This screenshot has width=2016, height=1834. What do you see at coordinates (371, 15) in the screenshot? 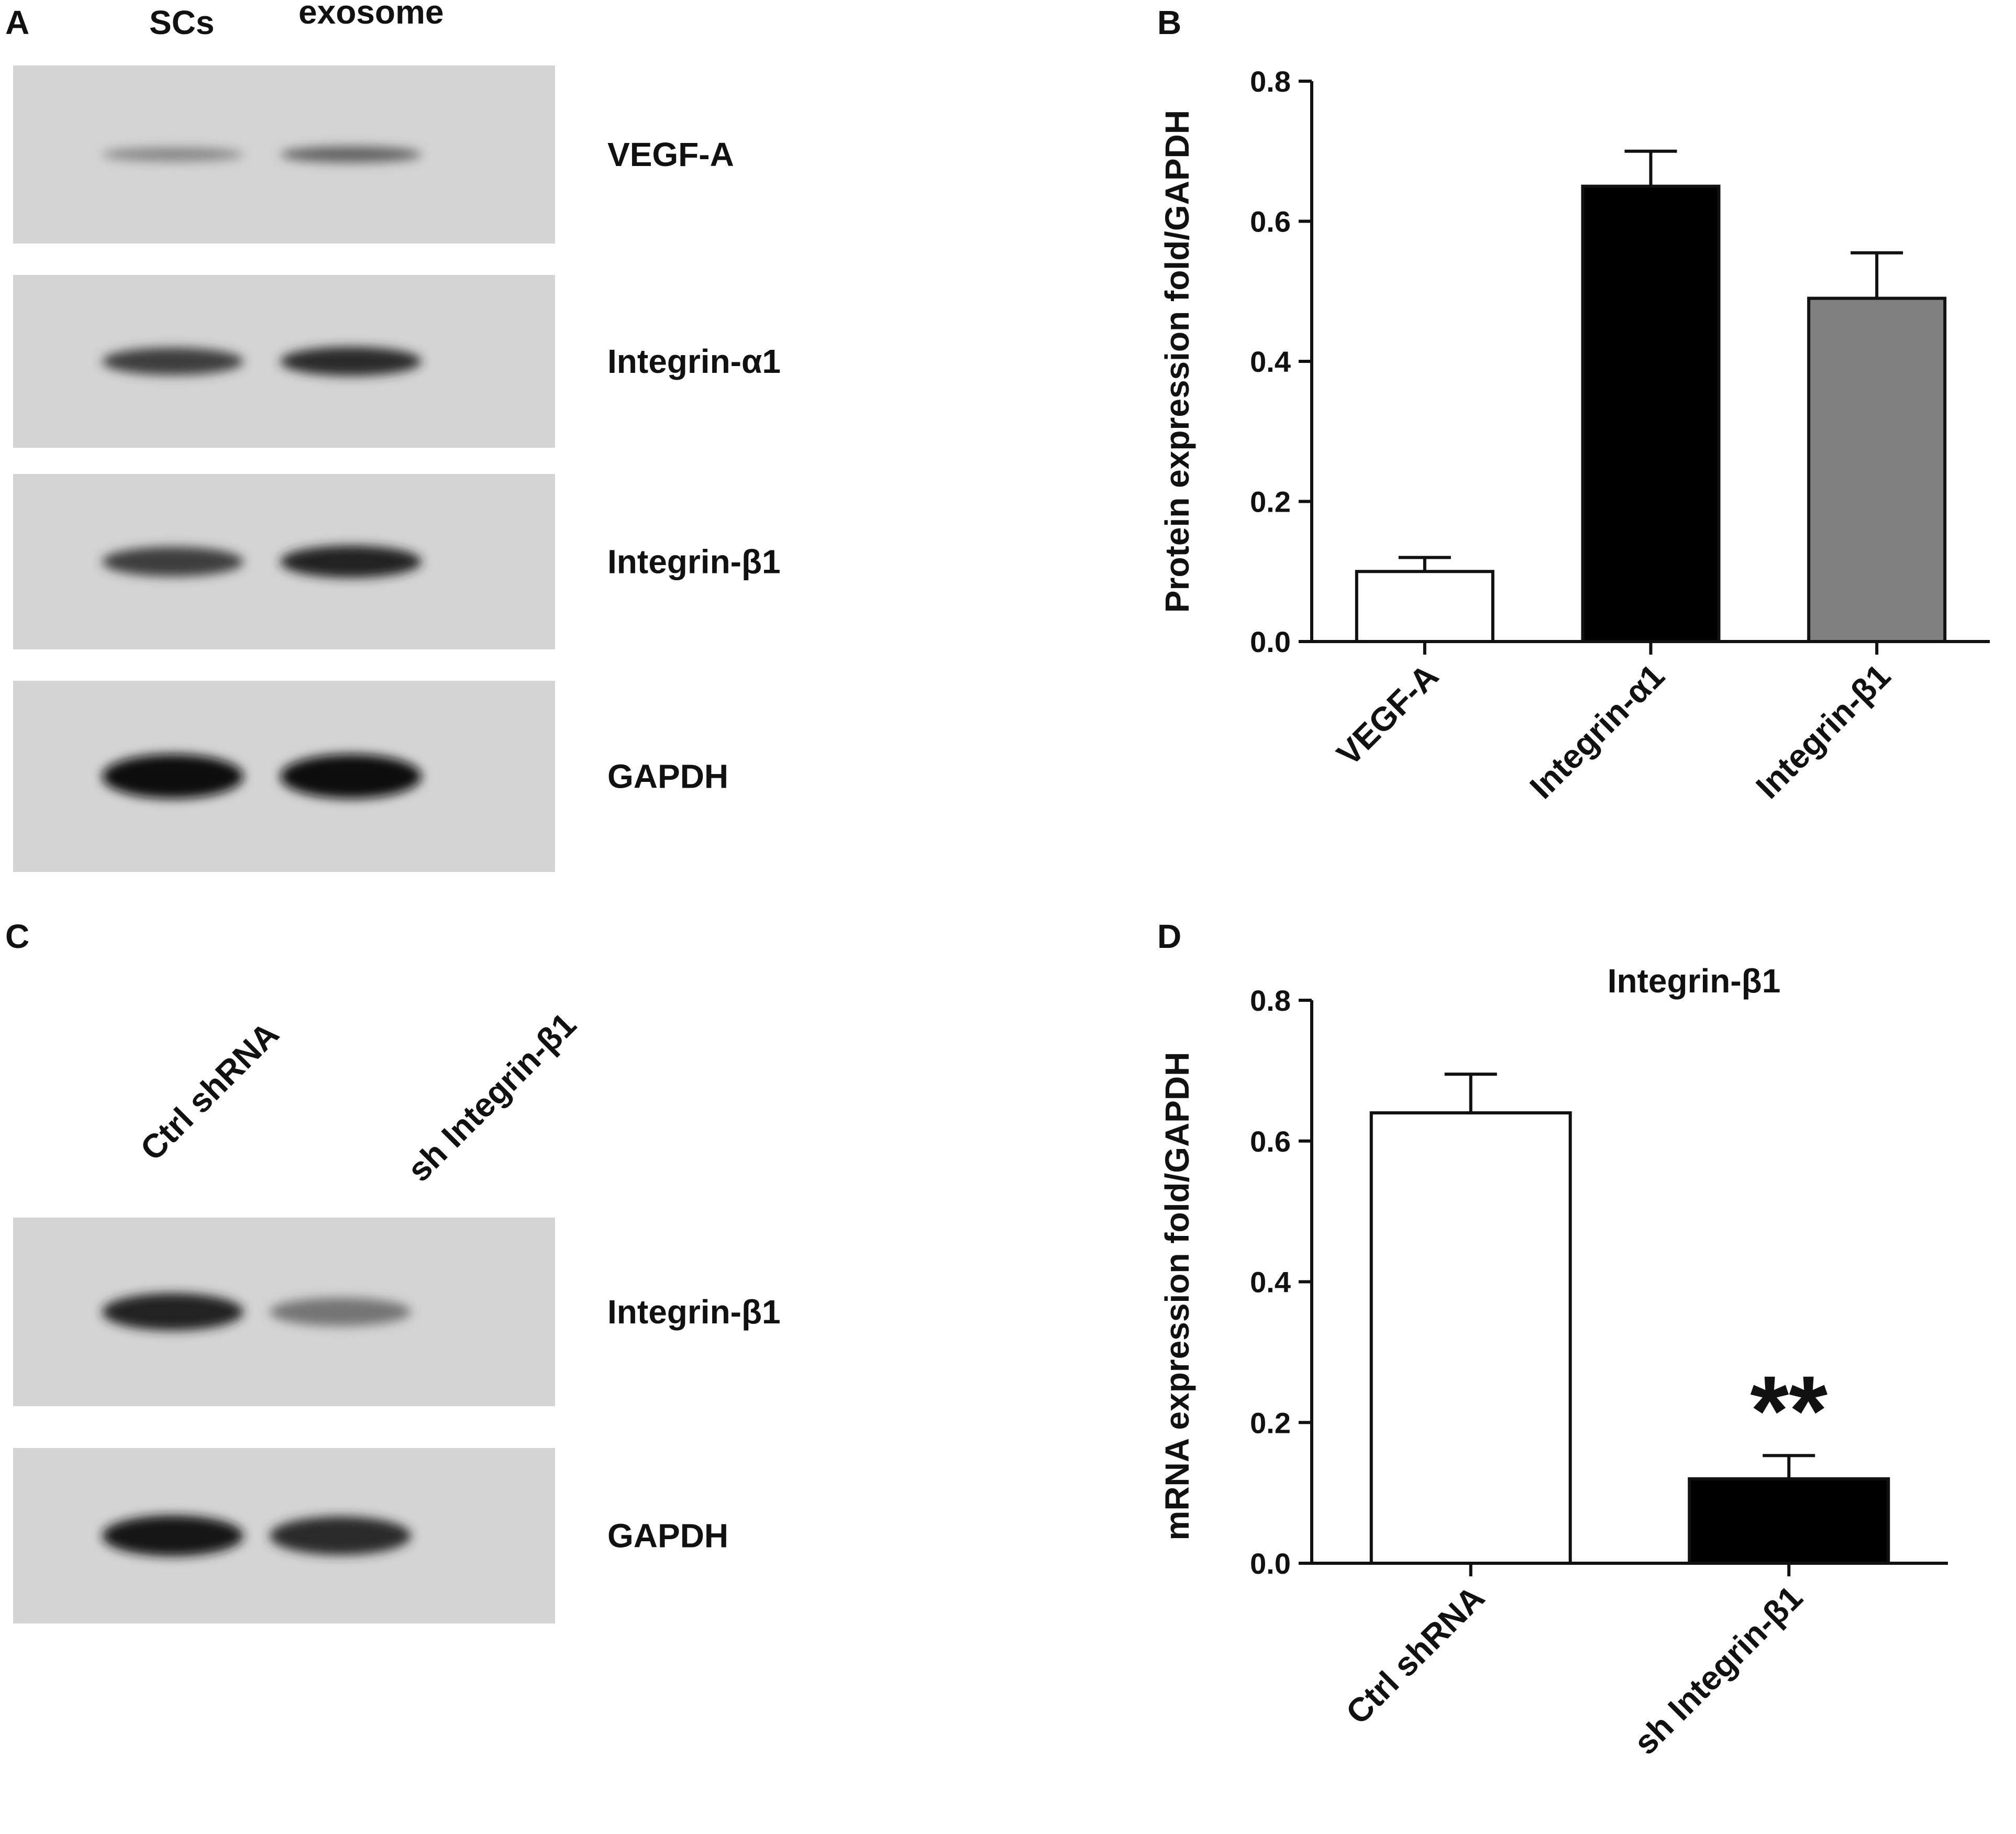
I see `lane-label-exosome: exosome` at bounding box center [371, 15].